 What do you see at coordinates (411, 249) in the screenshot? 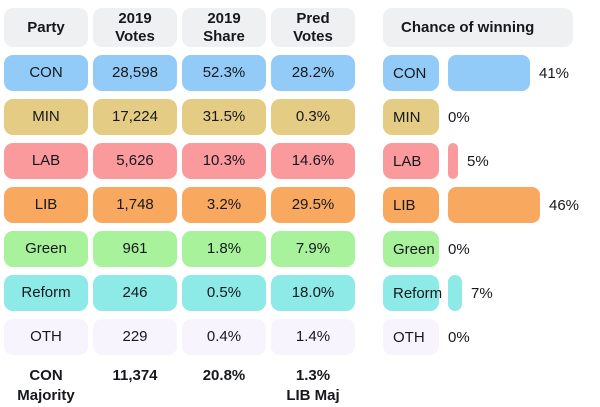
I see `chart-label-green: Green` at bounding box center [411, 249].